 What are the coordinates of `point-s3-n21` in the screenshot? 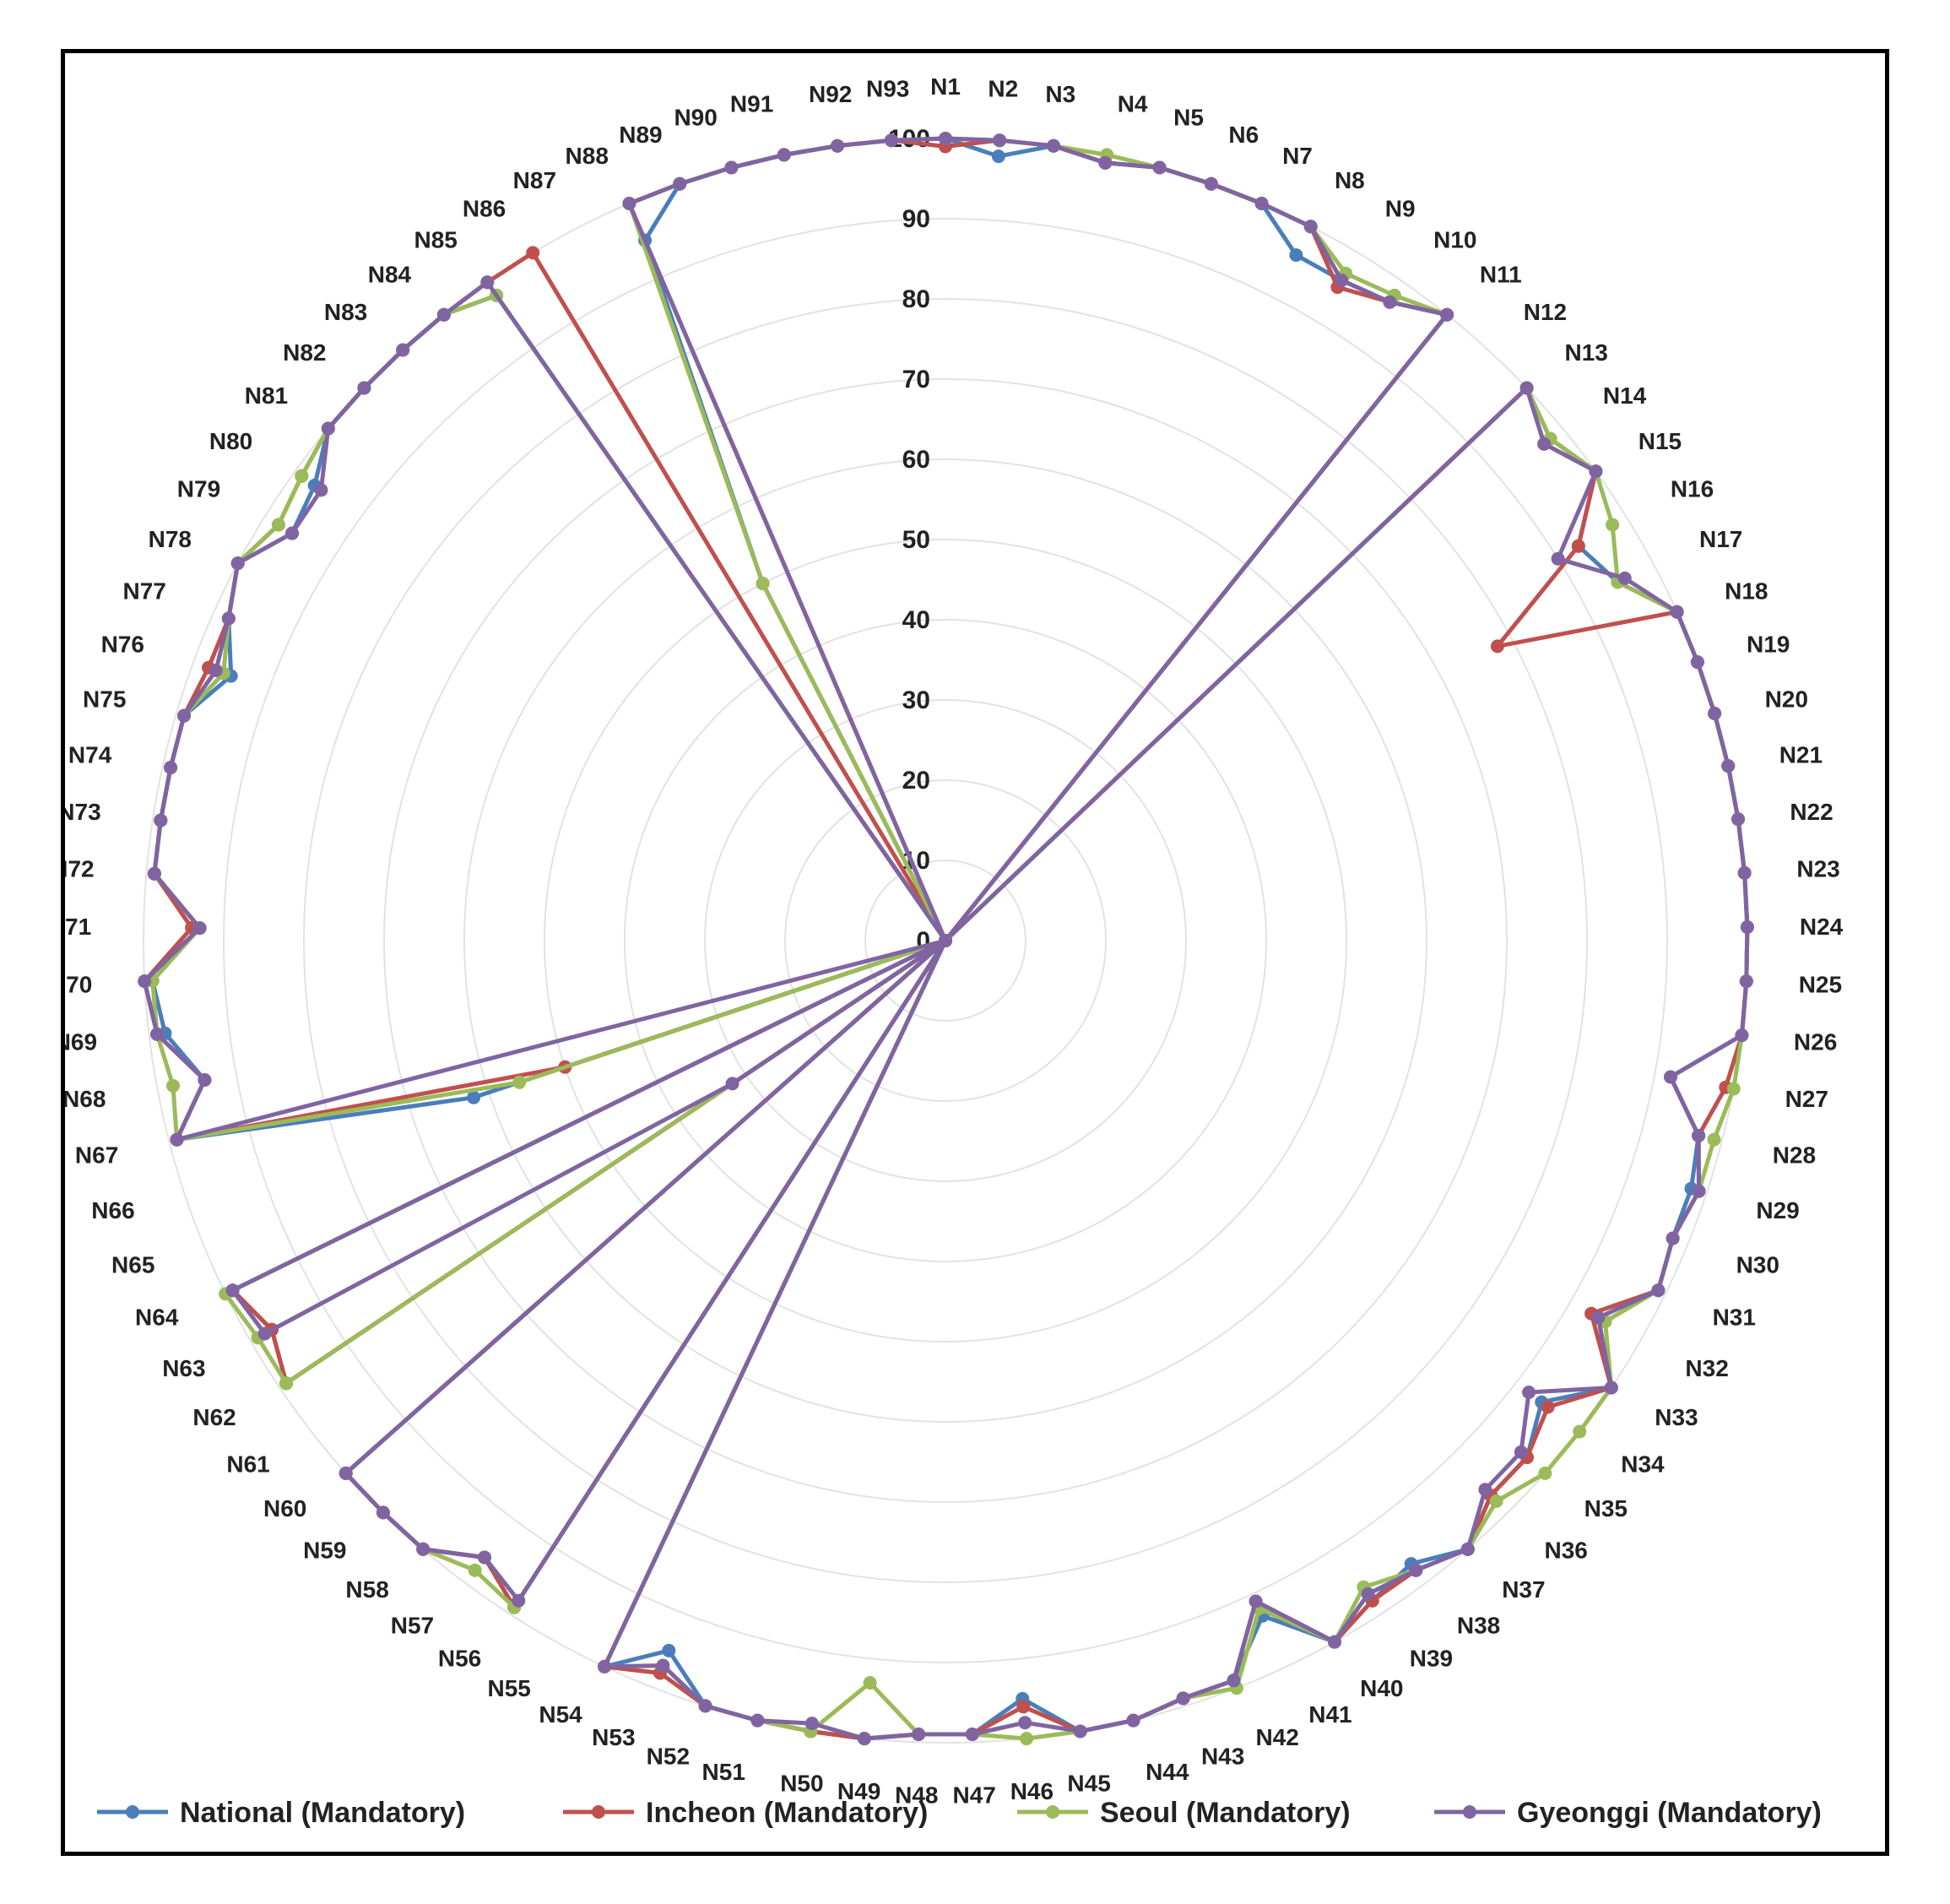 It's located at (1728, 766).